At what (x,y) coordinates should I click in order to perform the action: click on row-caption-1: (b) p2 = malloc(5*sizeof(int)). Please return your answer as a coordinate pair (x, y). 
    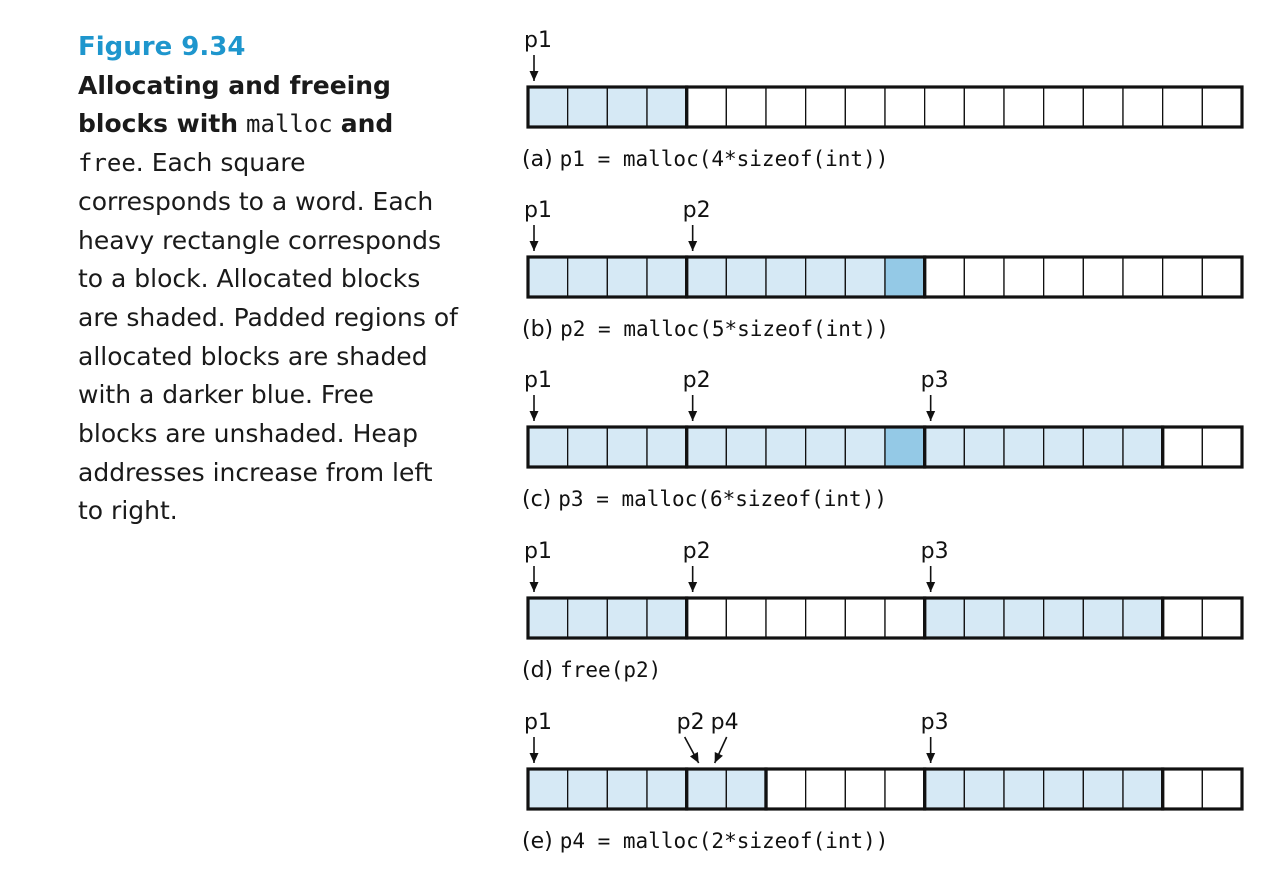
    Looking at the image, I should click on (705, 329).